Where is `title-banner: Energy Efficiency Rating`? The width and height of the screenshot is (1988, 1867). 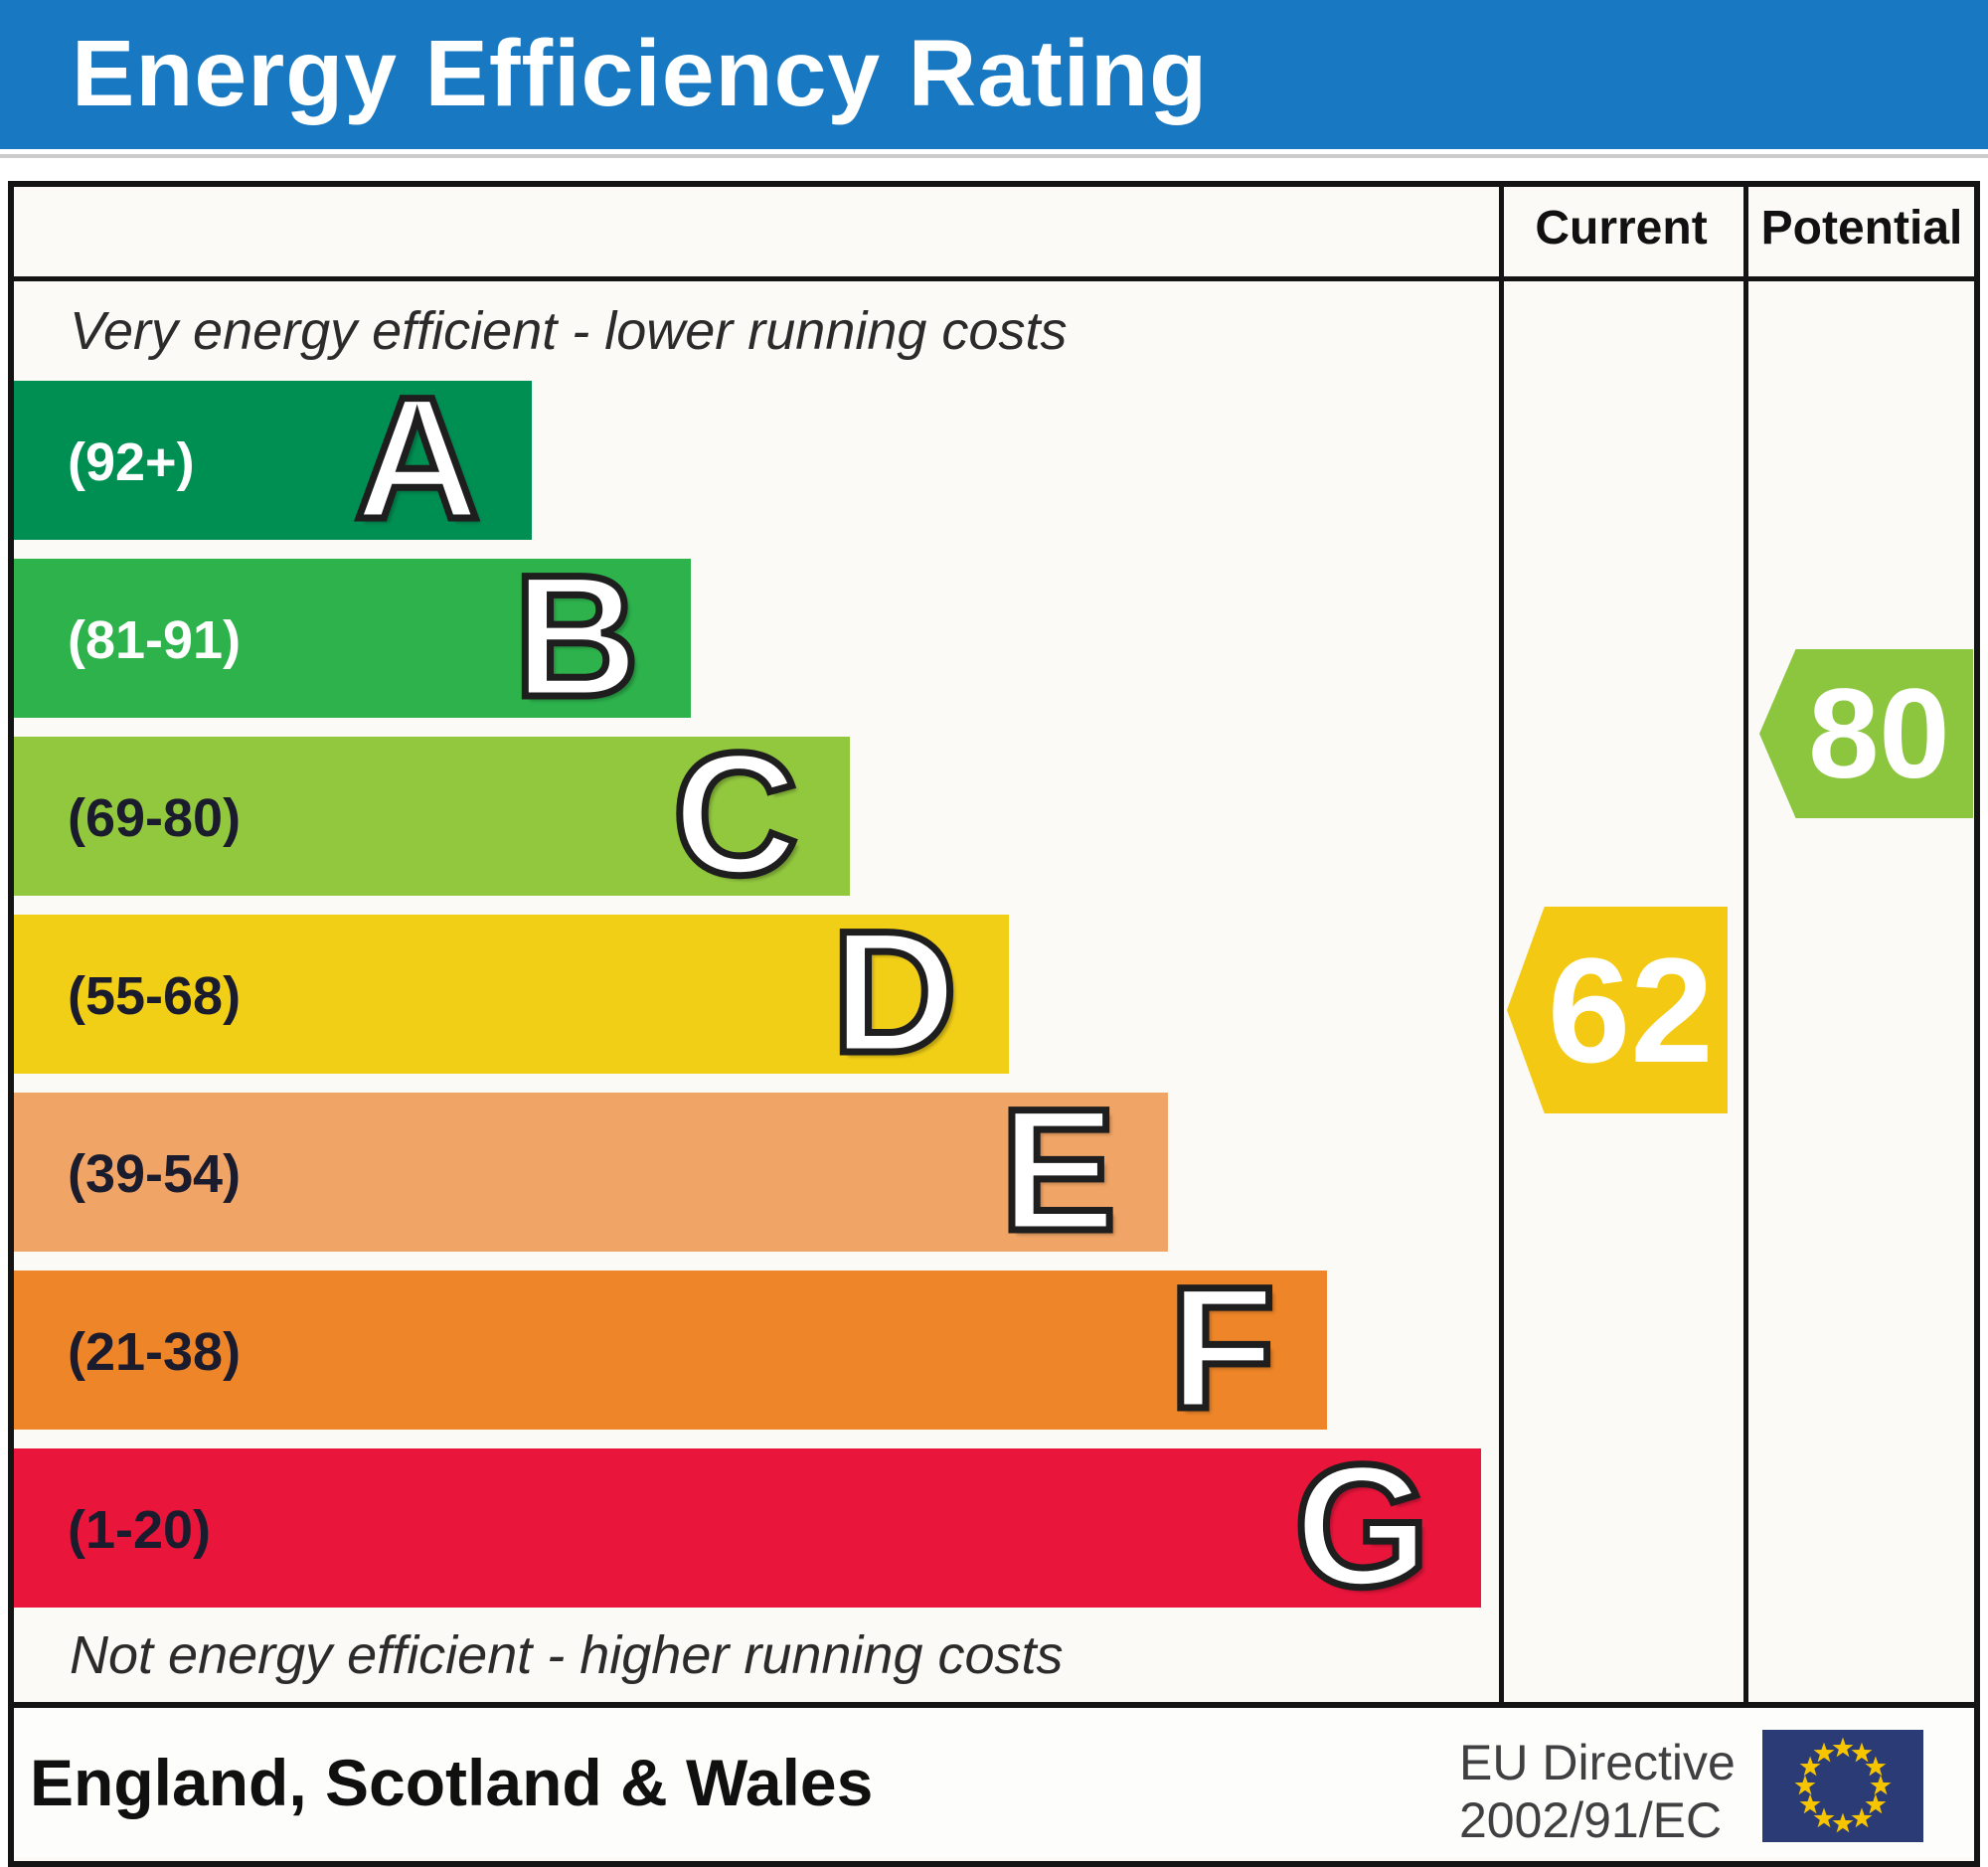 title-banner: Energy Efficiency Rating is located at coordinates (994, 74).